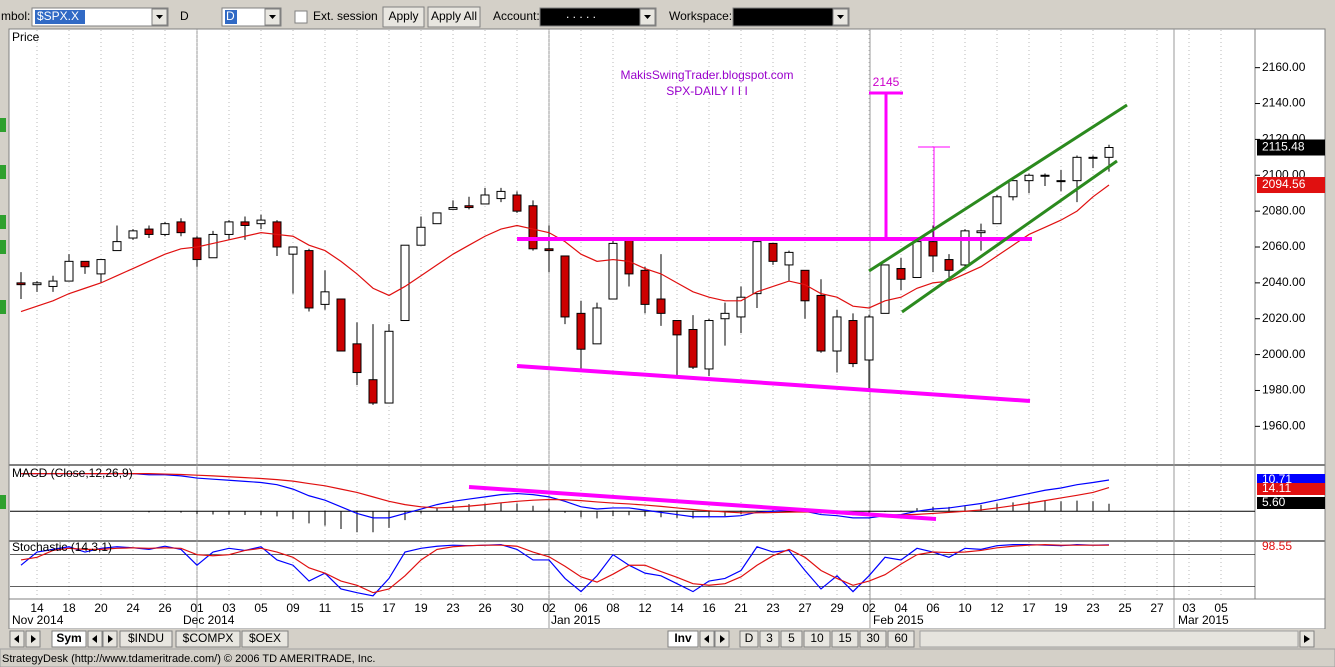 The height and width of the screenshot is (667, 1335). I want to click on tab-label: Inv, so click(683, 638).